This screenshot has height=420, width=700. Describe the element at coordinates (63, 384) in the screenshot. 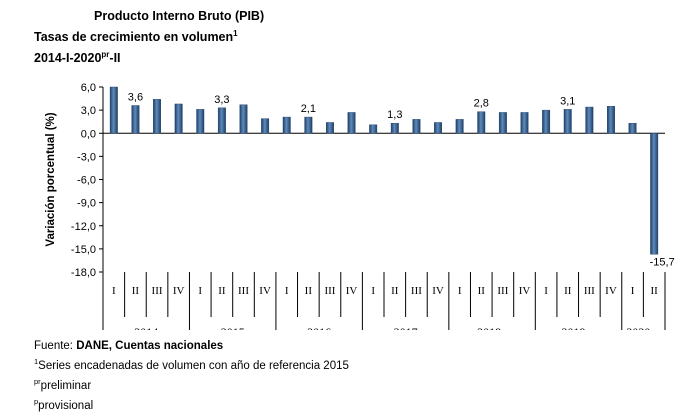

I see `footnote-2: prpreliminar` at that location.